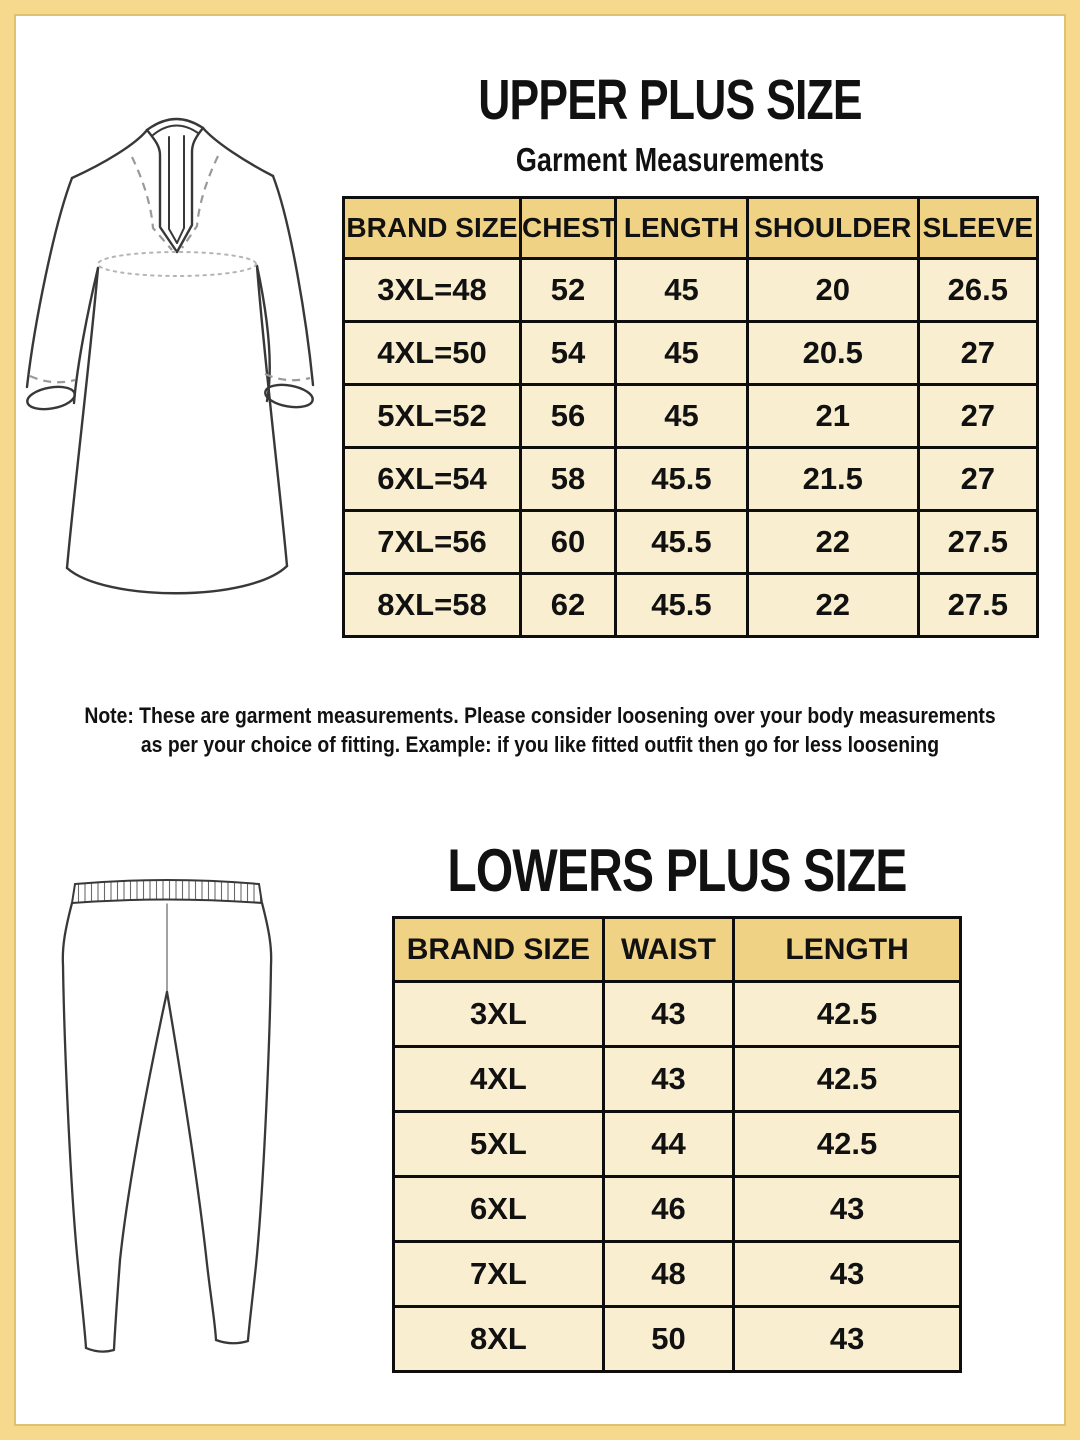 This screenshot has height=1440, width=1080. What do you see at coordinates (152, 203) in the screenshot?
I see `left-yoke-dash` at bounding box center [152, 203].